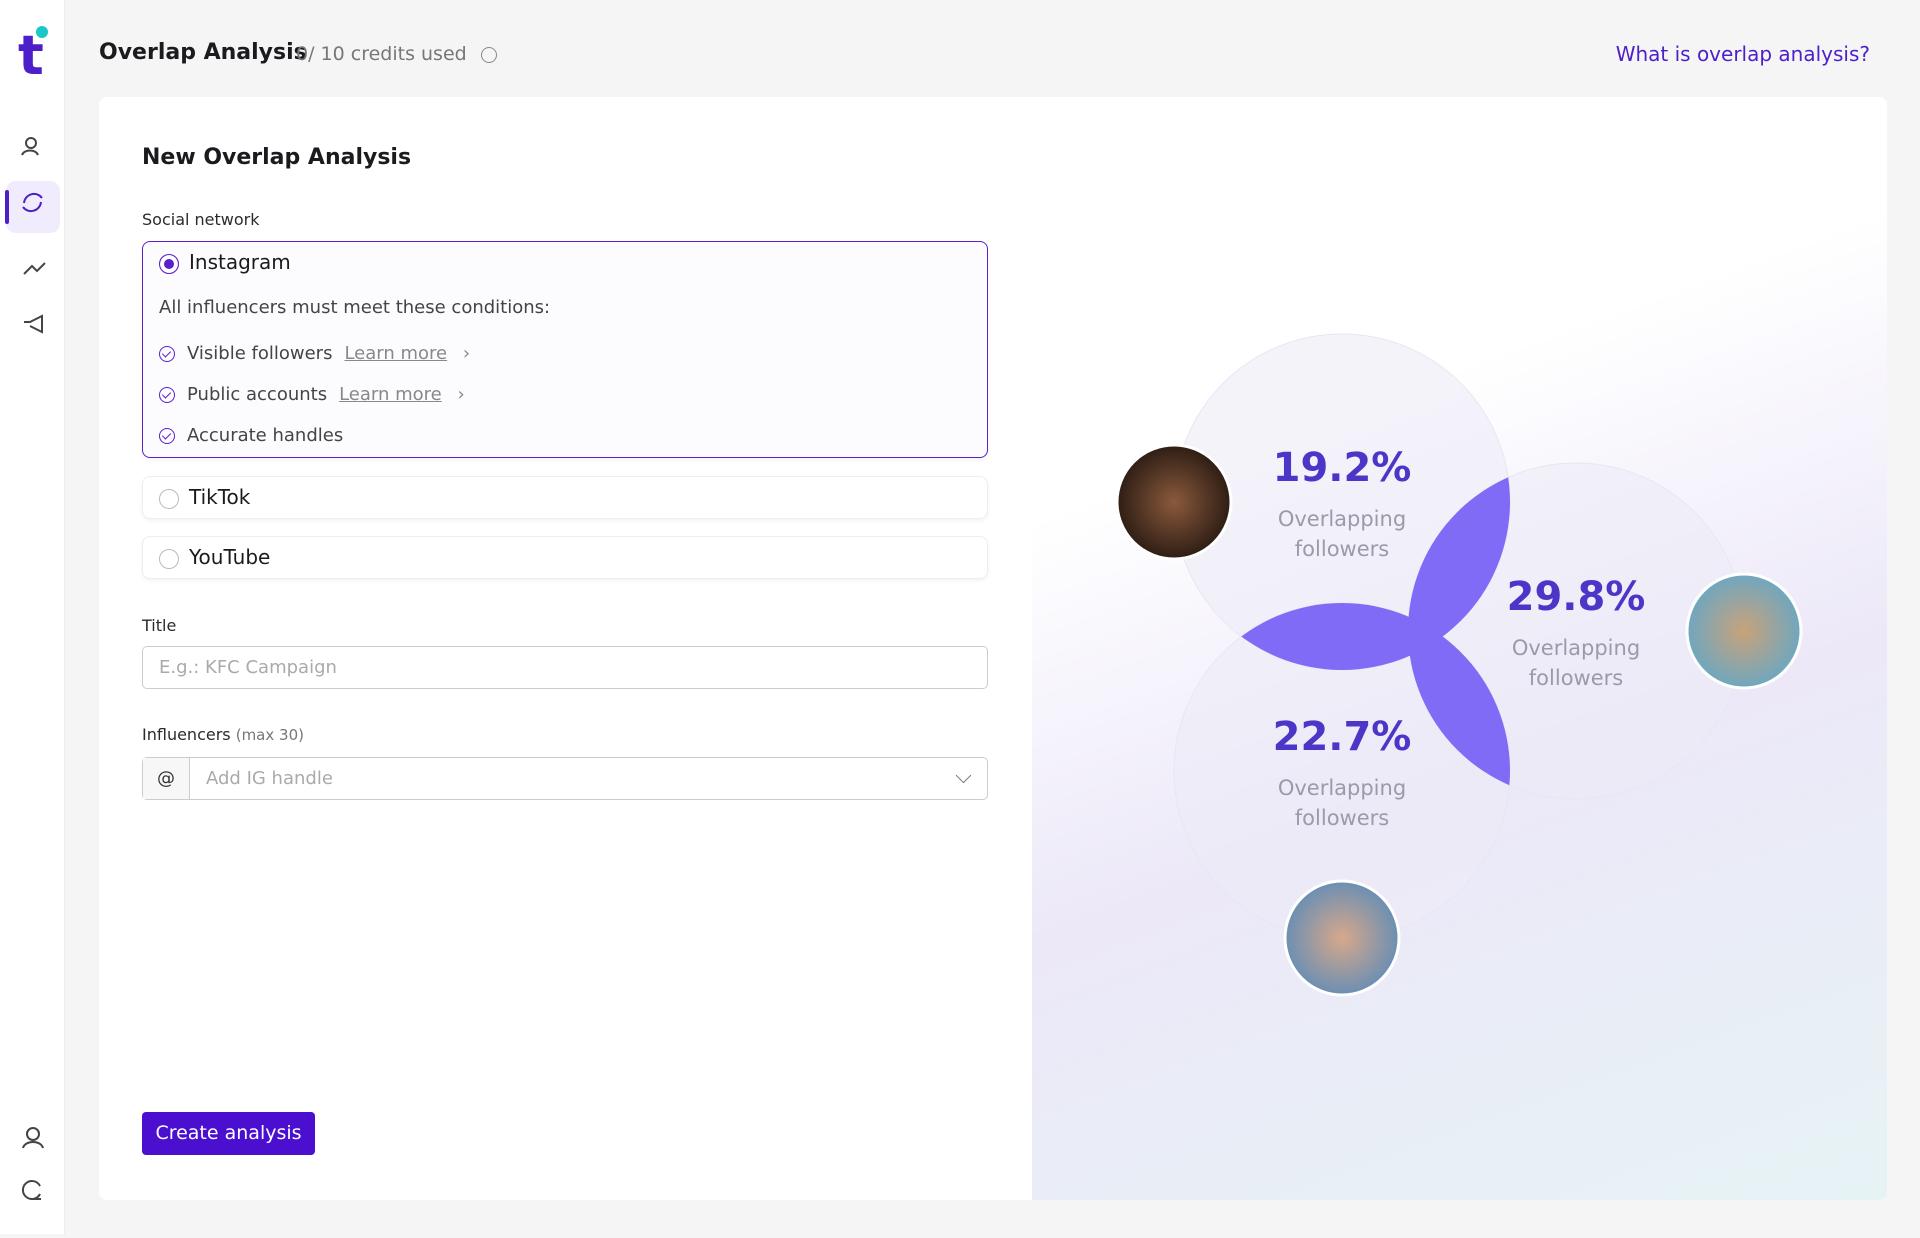  What do you see at coordinates (1576, 597) in the screenshot?
I see `overlap-value: 29.8%` at bounding box center [1576, 597].